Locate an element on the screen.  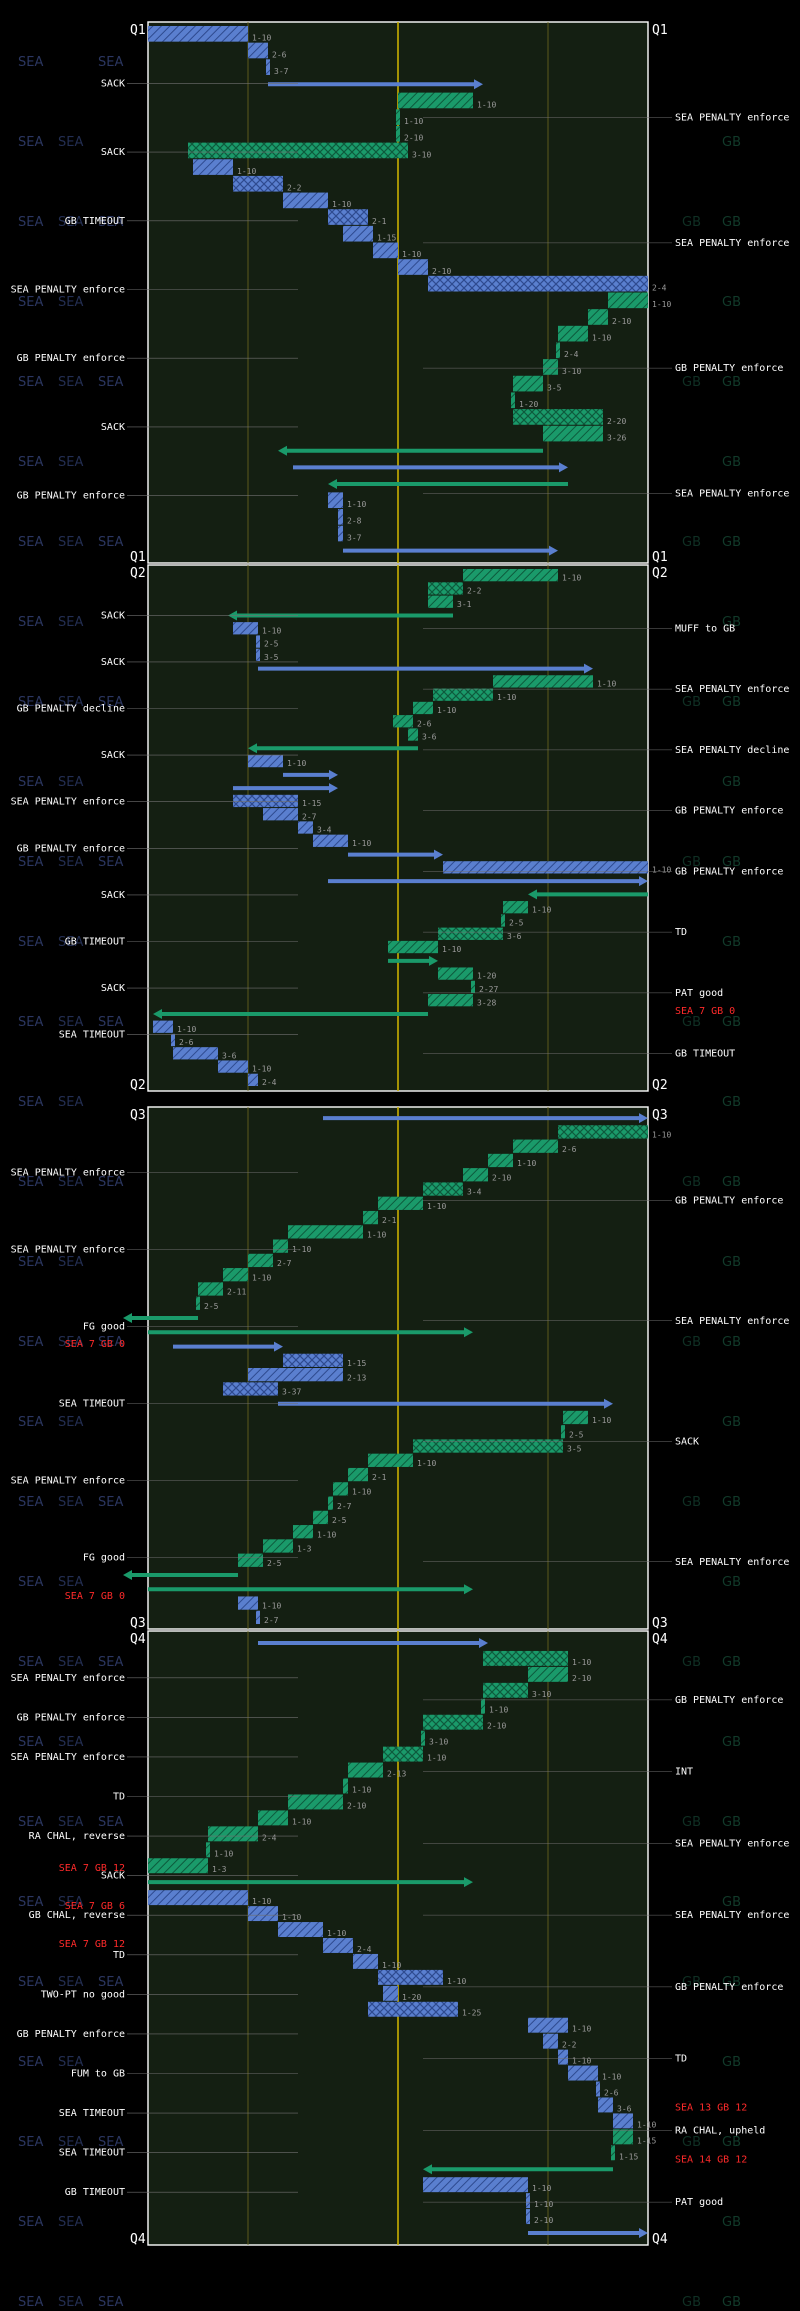
down-distance-label: 2-2 is located at coordinates (294, 188).